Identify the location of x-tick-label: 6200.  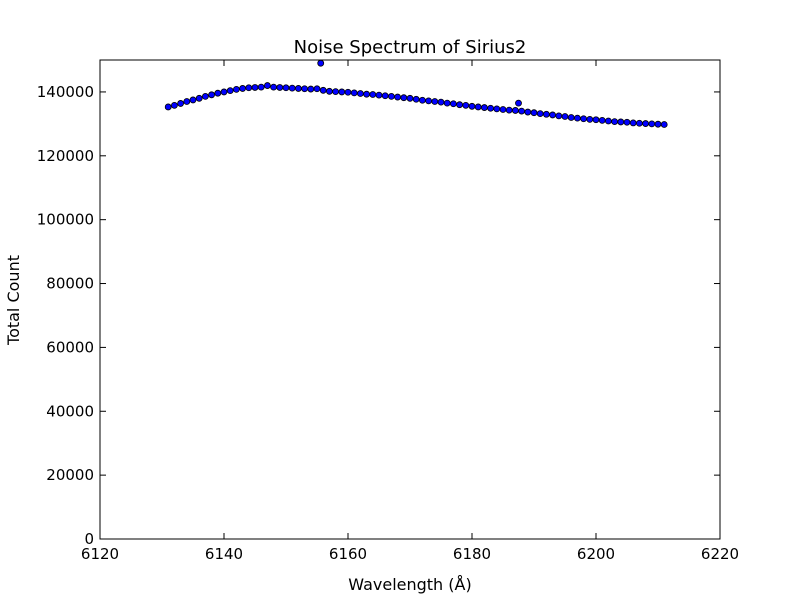
(596, 554).